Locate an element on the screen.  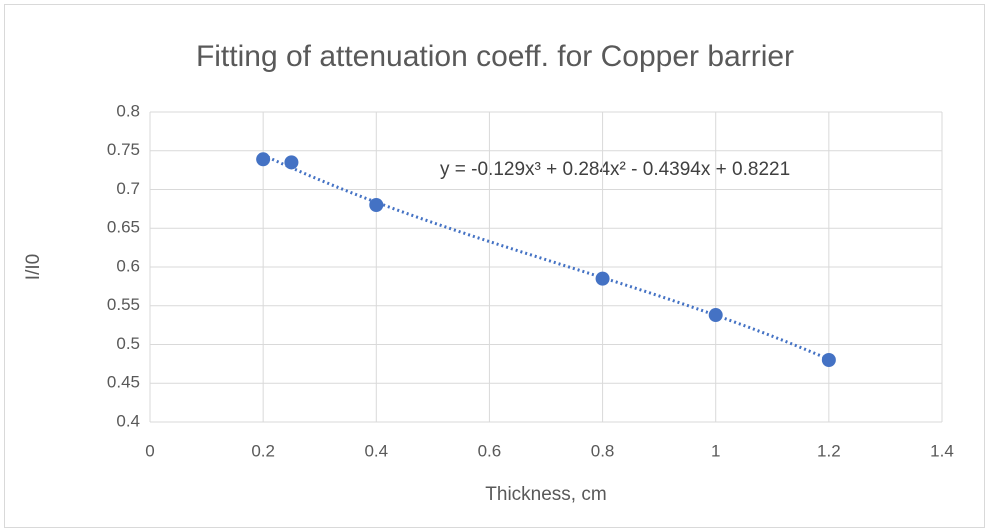
x-tick-label: 1.2 is located at coordinates (829, 450).